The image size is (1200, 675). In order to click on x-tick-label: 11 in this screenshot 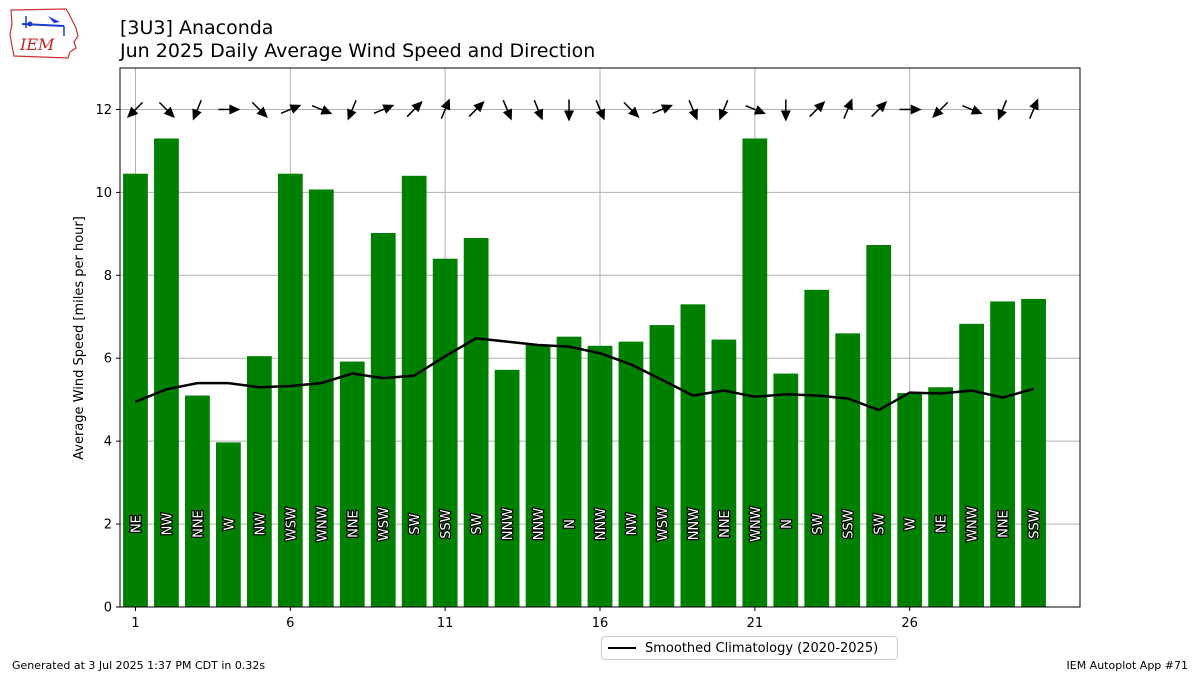, I will do `click(445, 623)`.